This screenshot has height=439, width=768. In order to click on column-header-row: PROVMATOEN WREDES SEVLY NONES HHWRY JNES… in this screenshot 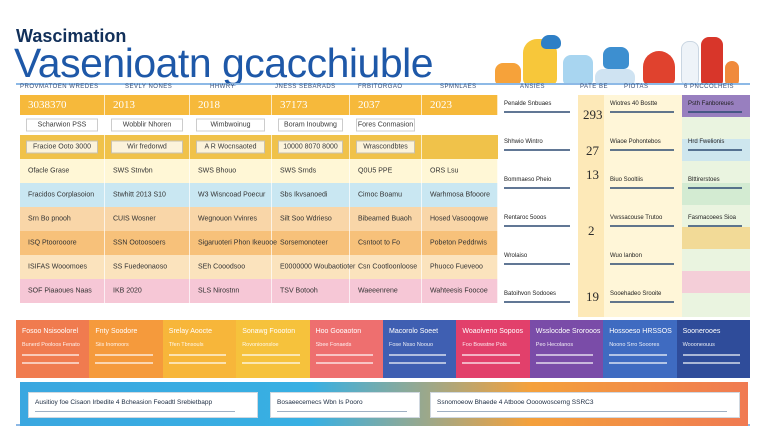, I will do `click(384, 89)`.